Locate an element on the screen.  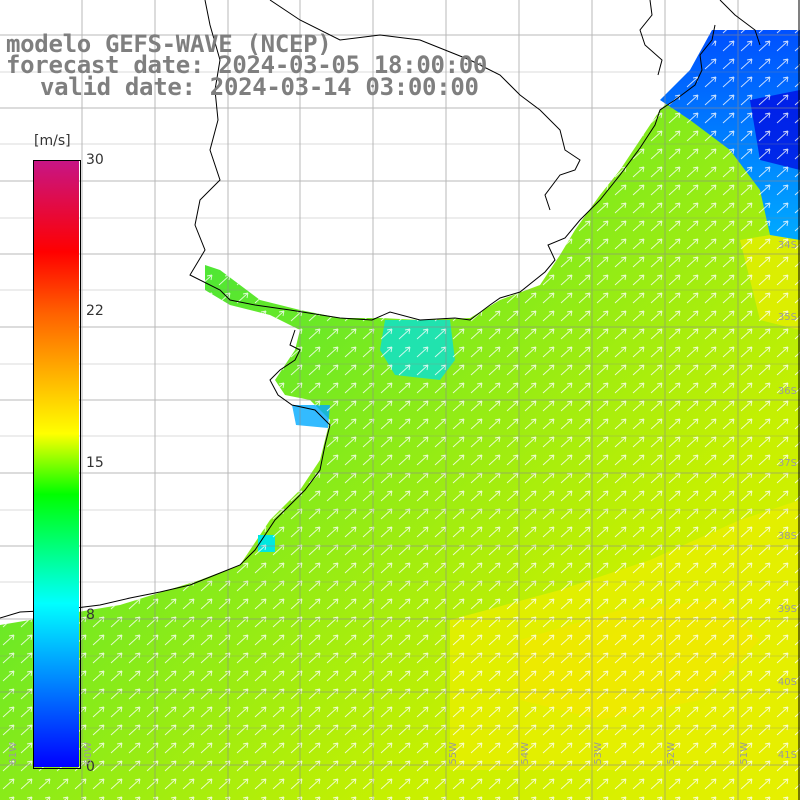
lat-label: 36S is located at coordinates (787, 391).